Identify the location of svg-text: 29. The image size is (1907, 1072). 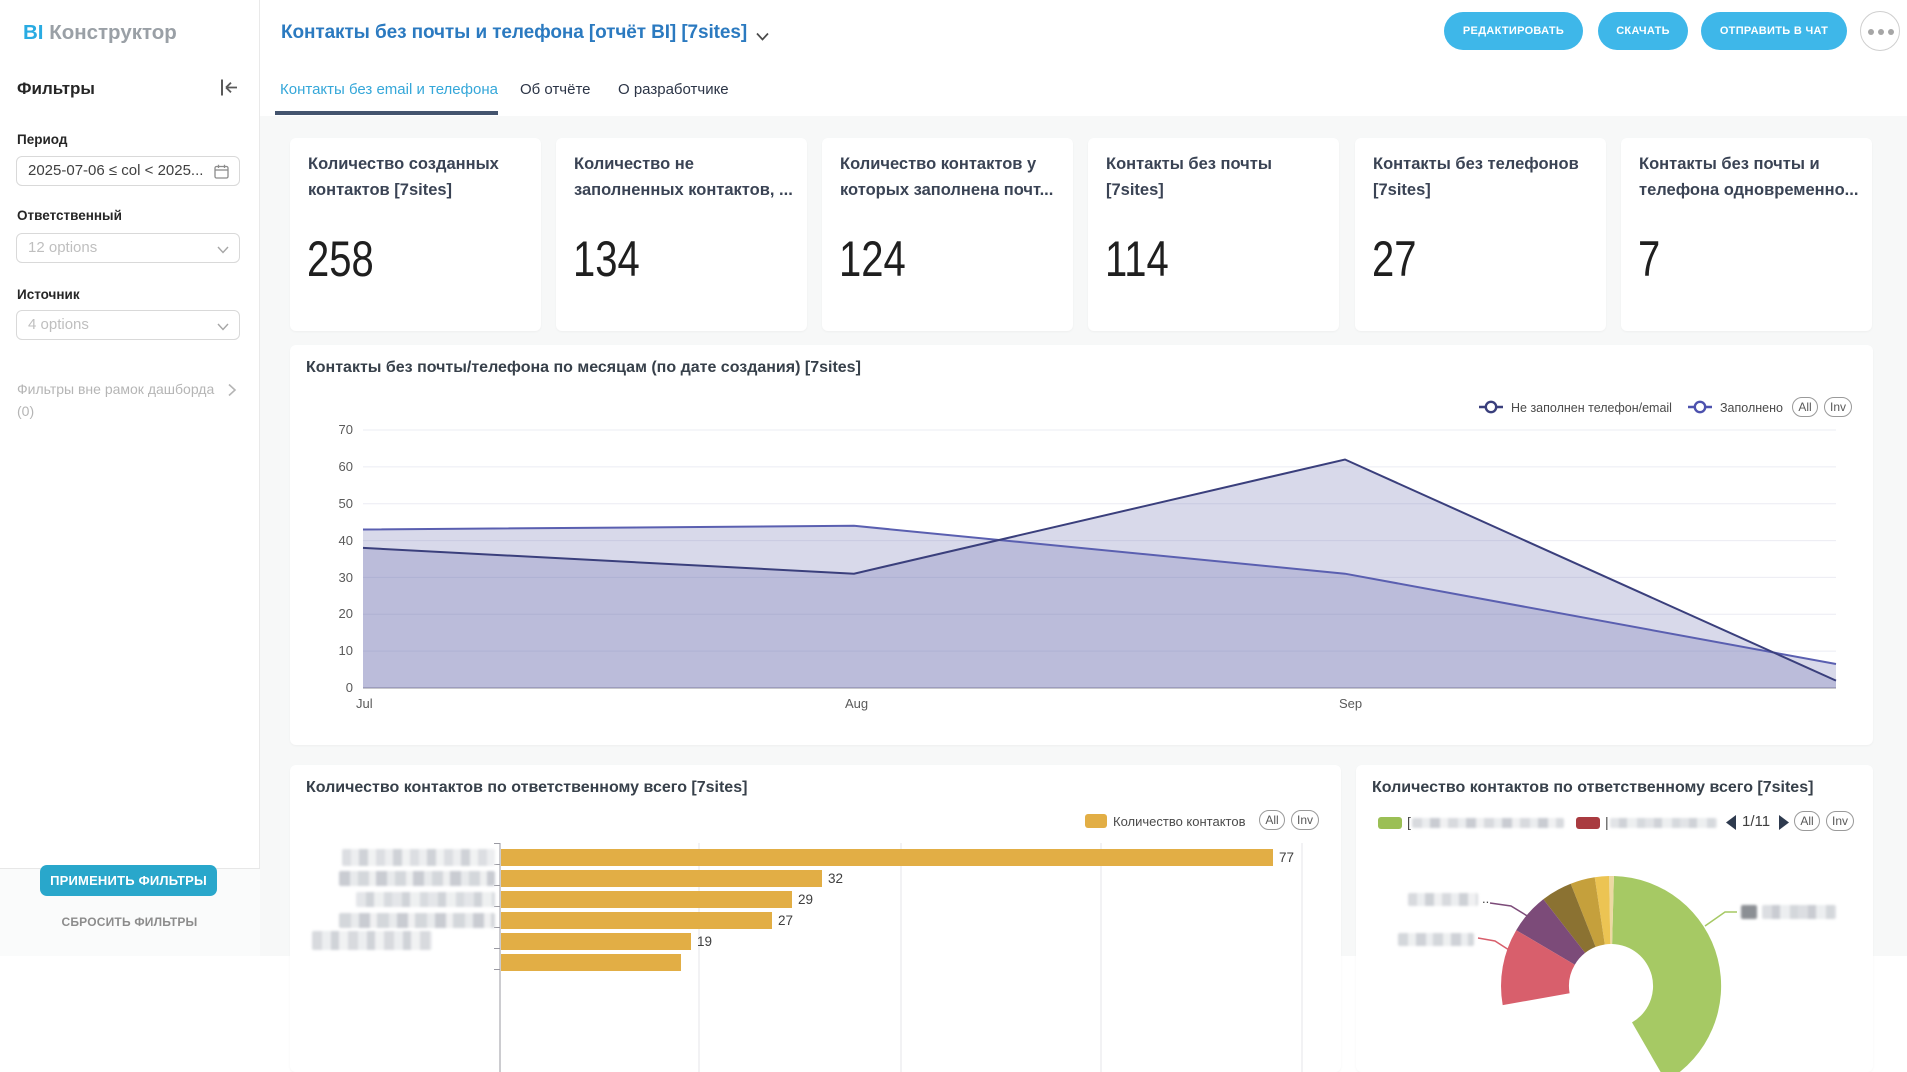
(805, 899).